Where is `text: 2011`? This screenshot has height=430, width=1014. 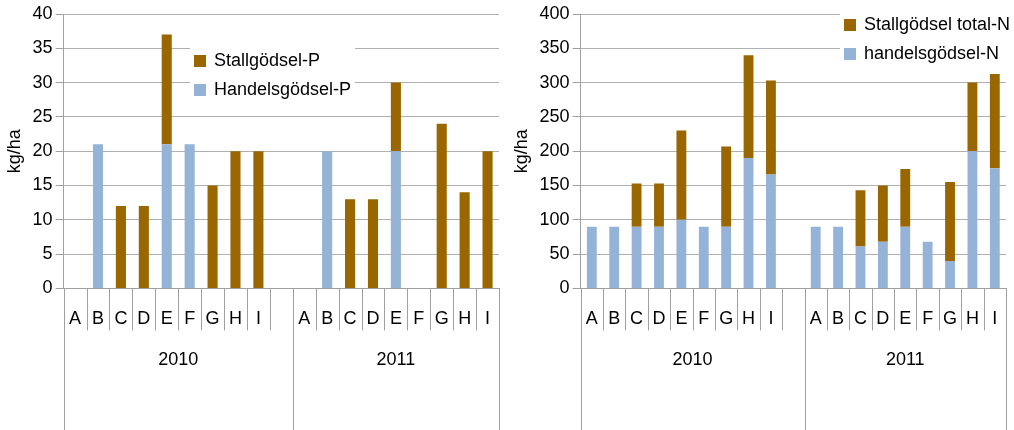 text: 2011 is located at coordinates (396, 359).